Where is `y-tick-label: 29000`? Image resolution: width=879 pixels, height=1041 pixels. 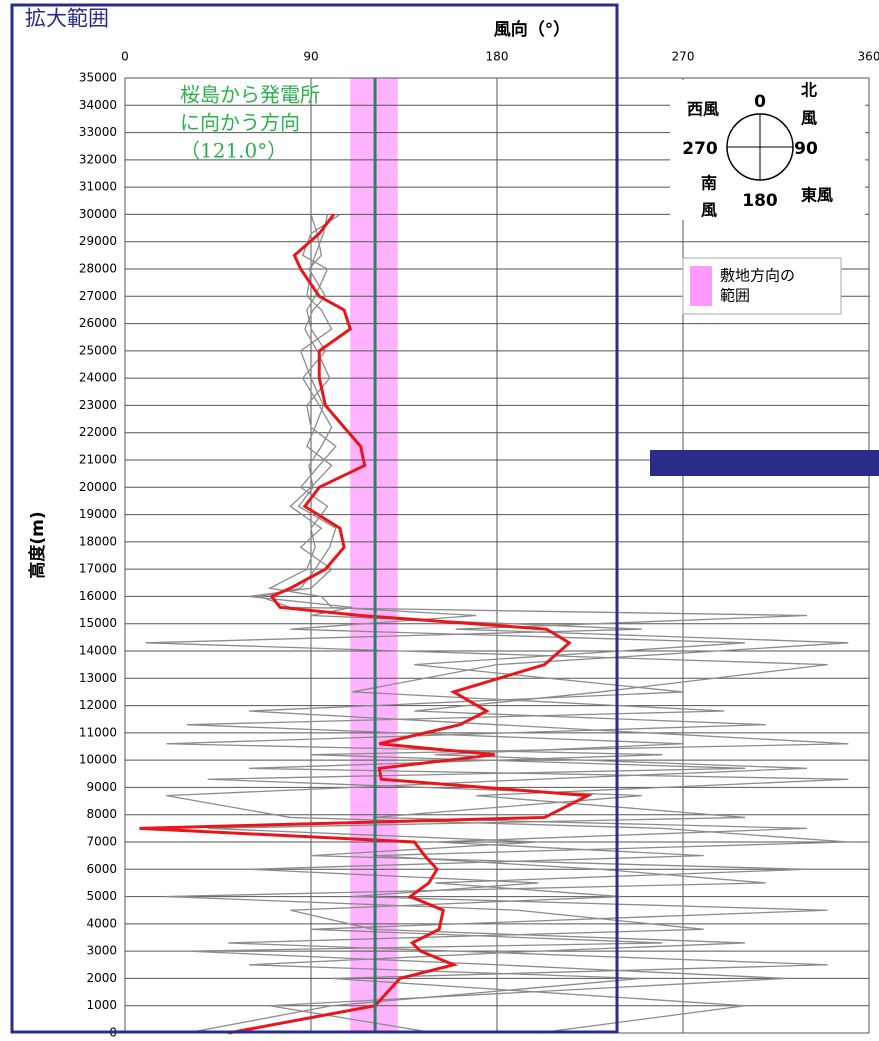
y-tick-label: 29000 is located at coordinates (98, 241).